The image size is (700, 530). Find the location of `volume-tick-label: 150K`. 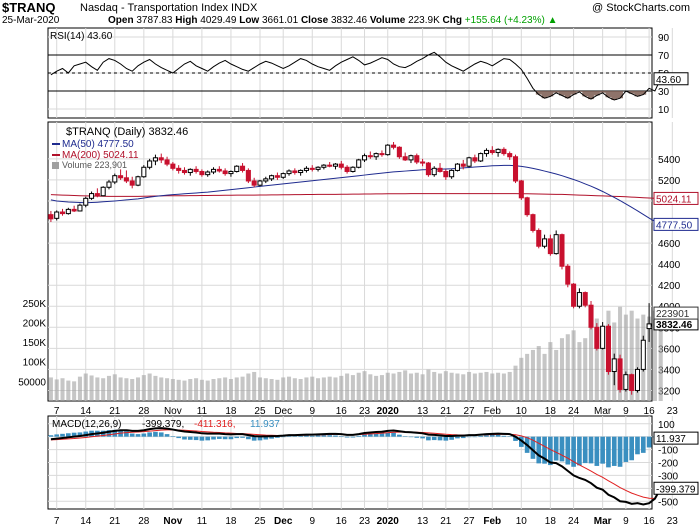

volume-tick-label: 150K is located at coordinates (35, 343).